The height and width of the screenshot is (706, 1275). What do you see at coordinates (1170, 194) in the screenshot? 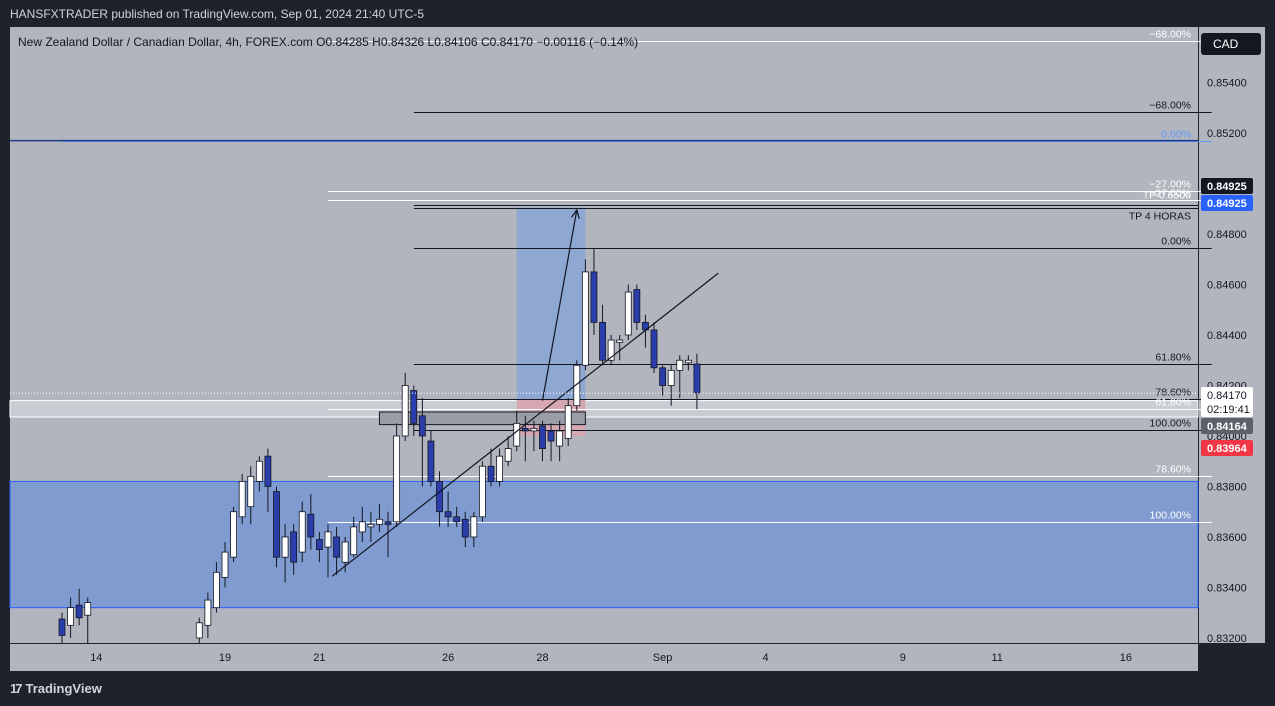
I see `fib-level-label: −27.00%` at bounding box center [1170, 194].